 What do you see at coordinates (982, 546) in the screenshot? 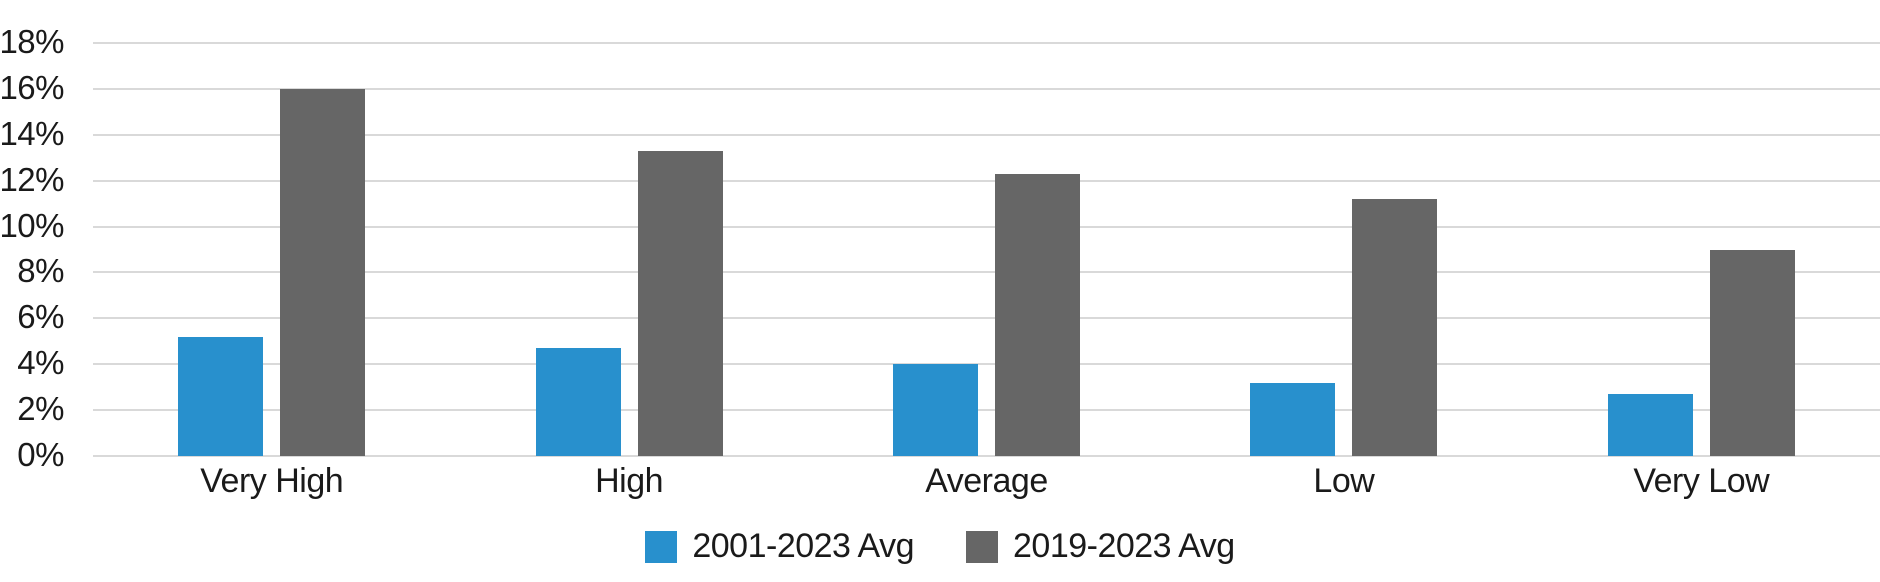
I see `legend-swatch-2019-2023-avg` at bounding box center [982, 546].